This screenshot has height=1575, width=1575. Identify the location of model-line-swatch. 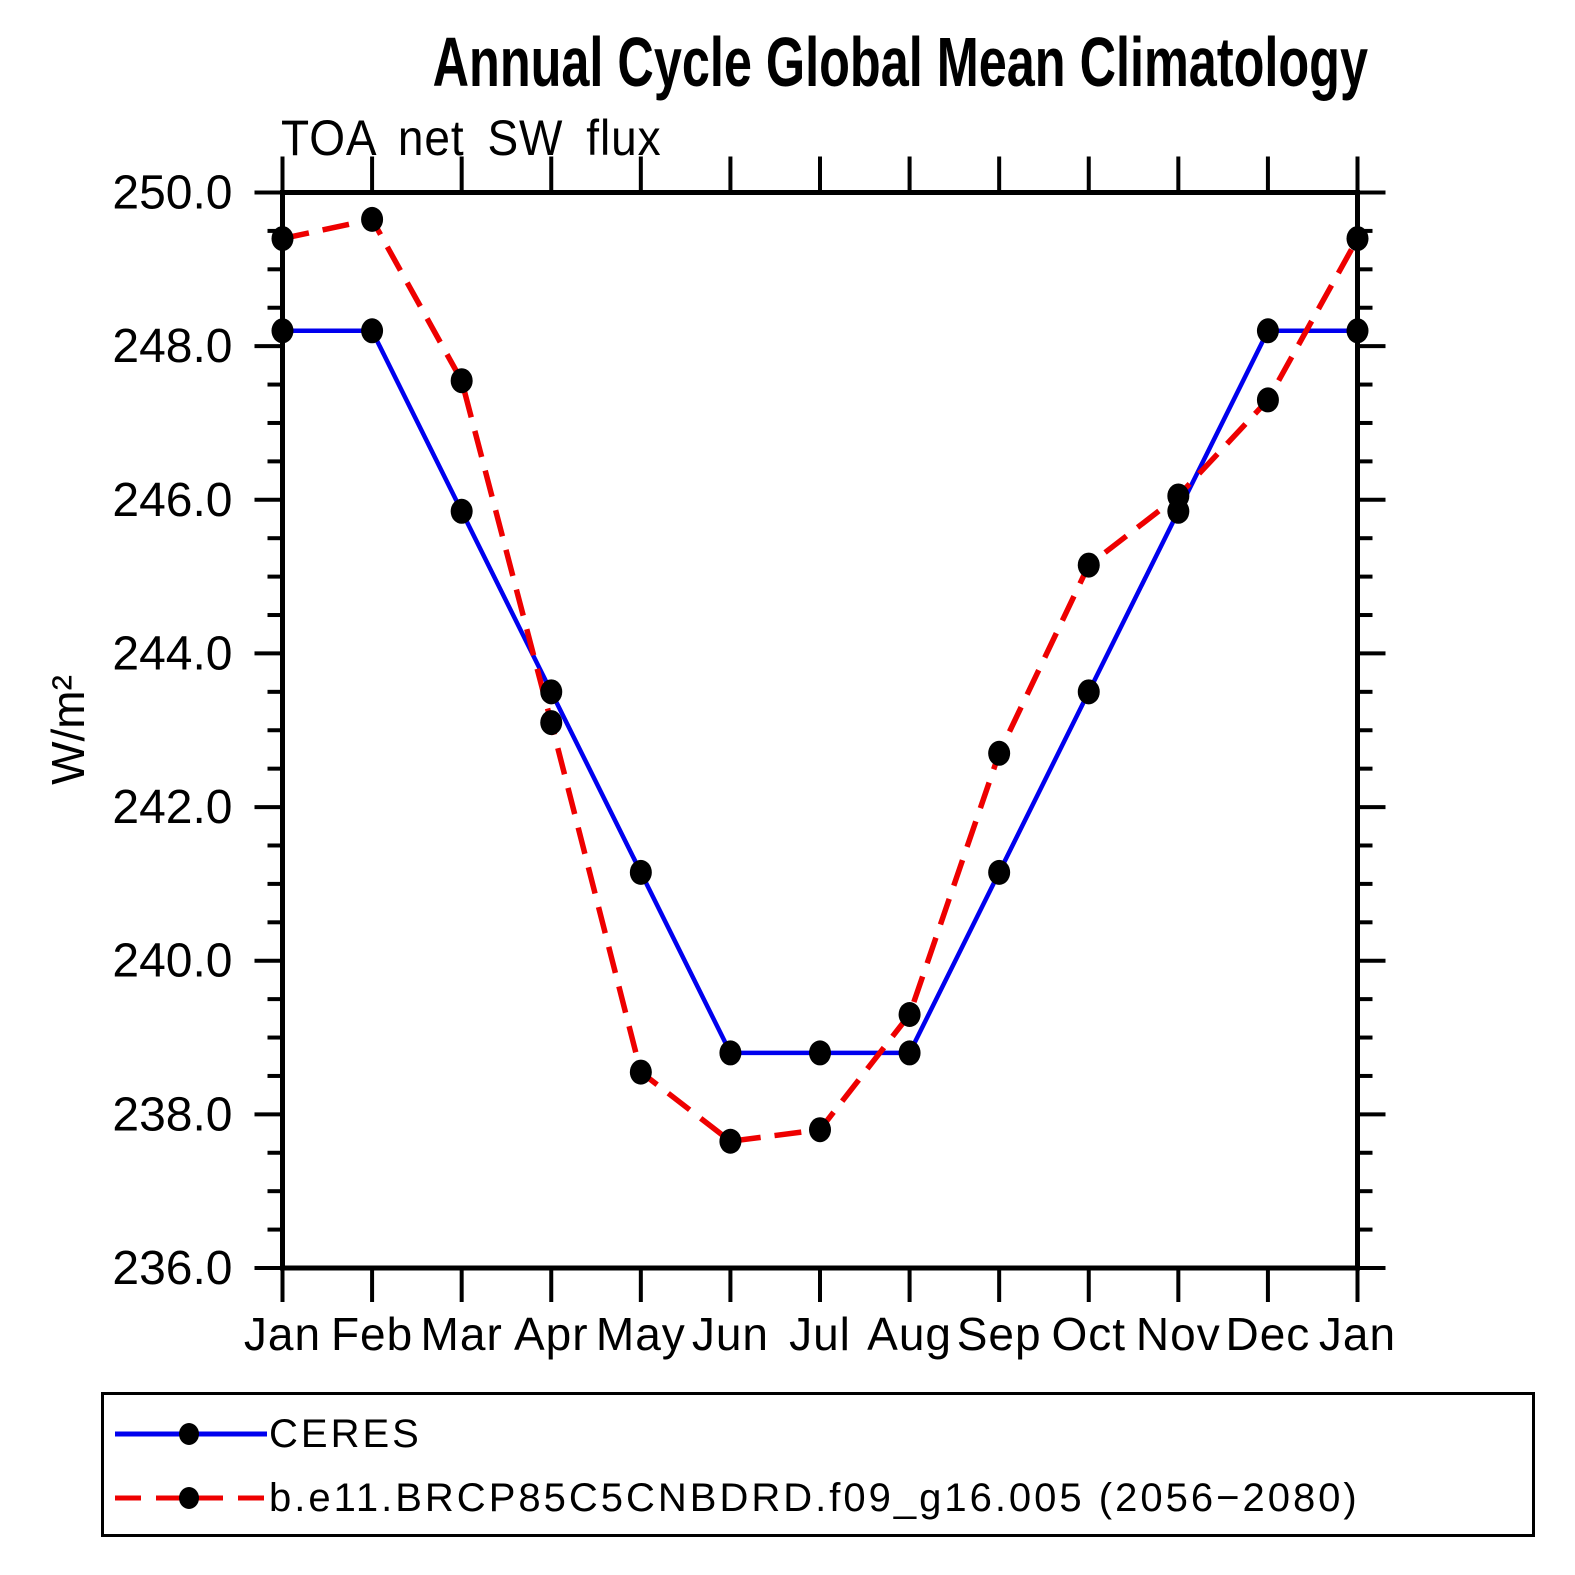
(191, 1498).